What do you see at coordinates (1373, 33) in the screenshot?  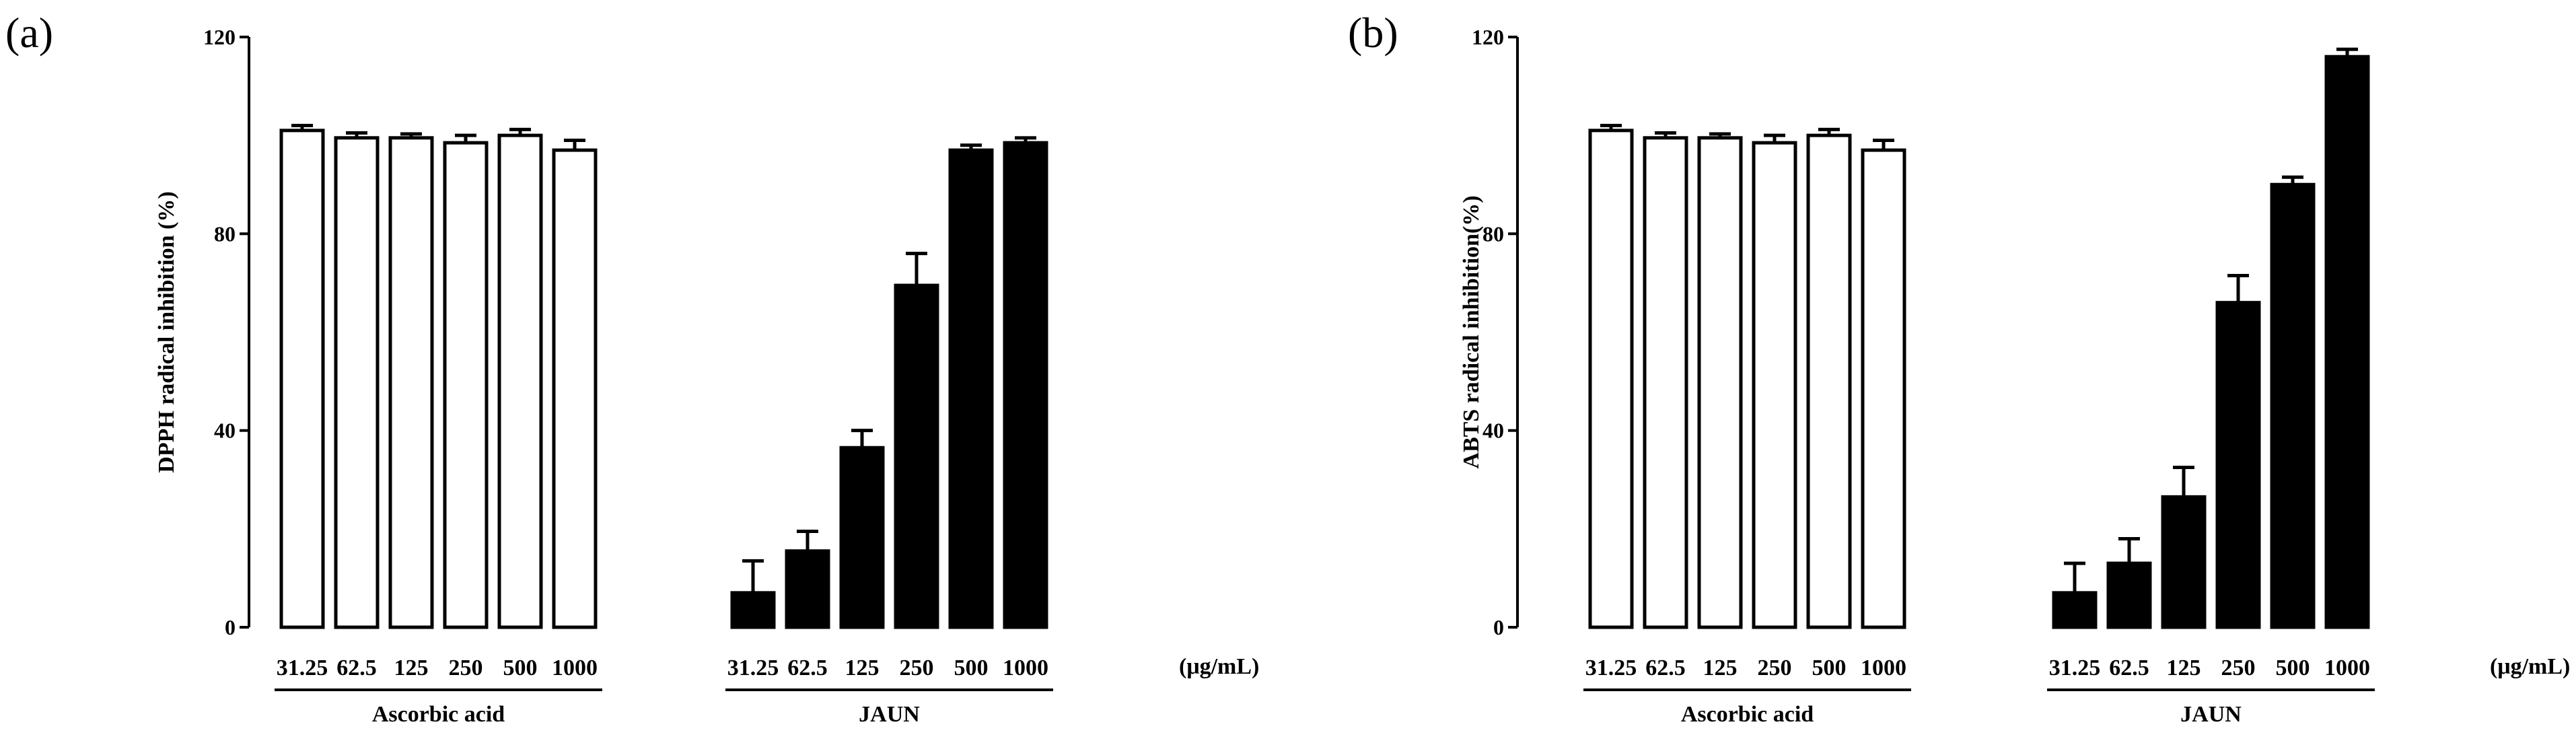 I see `panel-label: (b)` at bounding box center [1373, 33].